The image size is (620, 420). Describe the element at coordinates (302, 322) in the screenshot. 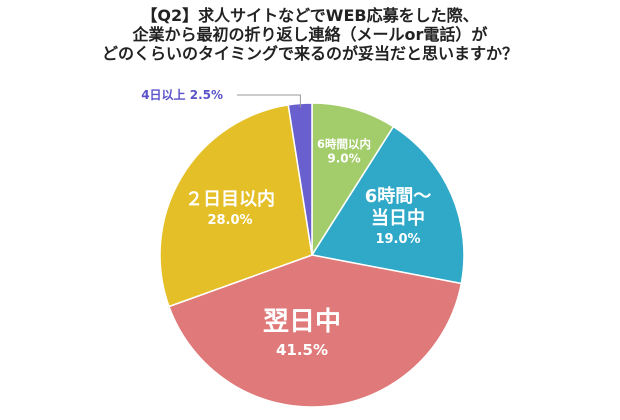

I see `slice-name-3-line-1: 翌日中` at that location.